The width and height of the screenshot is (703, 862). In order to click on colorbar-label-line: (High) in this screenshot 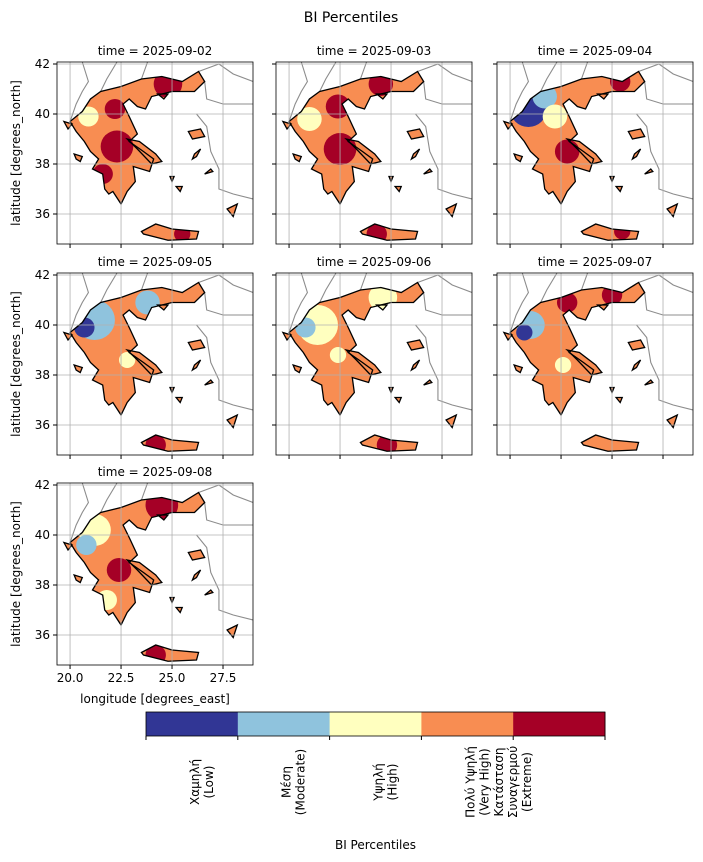, I will do `click(393, 782)`.